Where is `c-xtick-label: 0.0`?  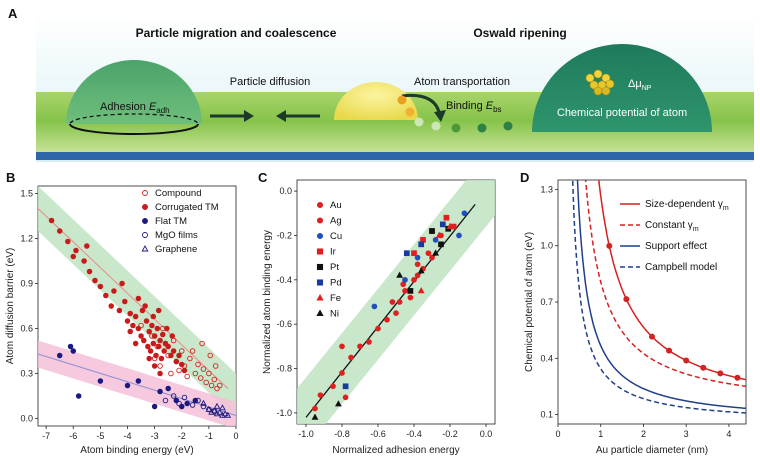 c-xtick-label: 0.0 is located at coordinates (486, 434).